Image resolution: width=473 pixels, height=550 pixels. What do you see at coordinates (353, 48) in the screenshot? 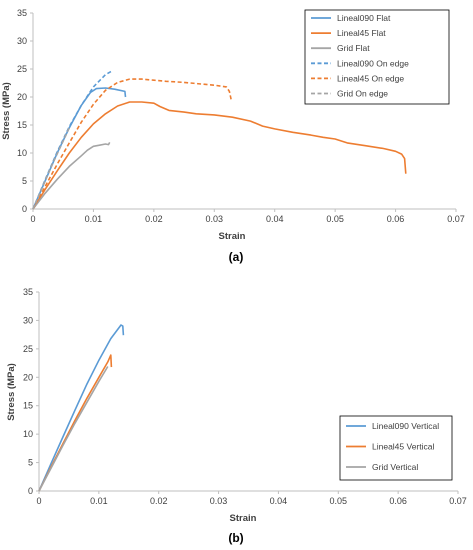
I see `legend-label-3: Grid Flat` at bounding box center [353, 48].